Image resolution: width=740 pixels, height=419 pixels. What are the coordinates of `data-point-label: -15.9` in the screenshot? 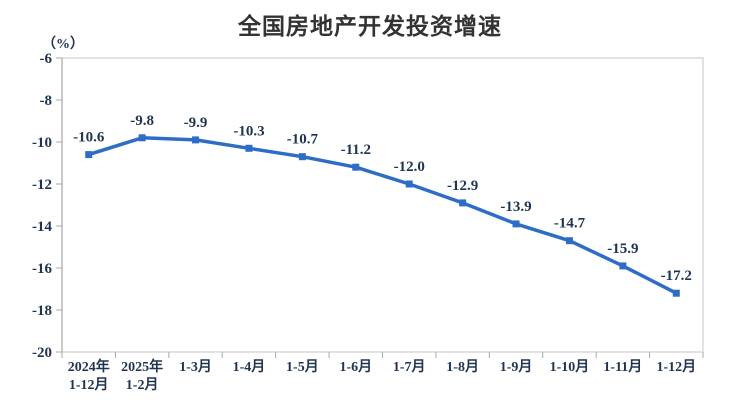 It's located at (622, 249).